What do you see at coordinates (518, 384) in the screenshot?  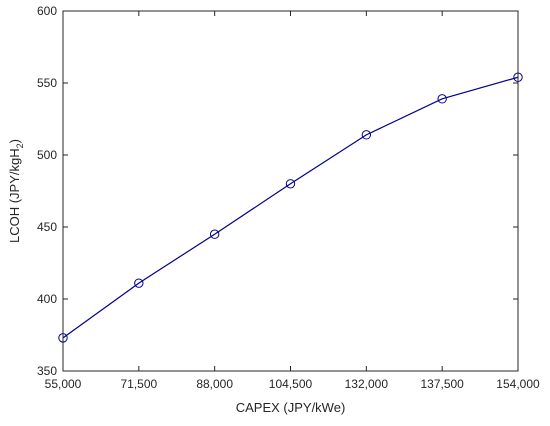 I see `x-tick-label: 154,000` at bounding box center [518, 384].